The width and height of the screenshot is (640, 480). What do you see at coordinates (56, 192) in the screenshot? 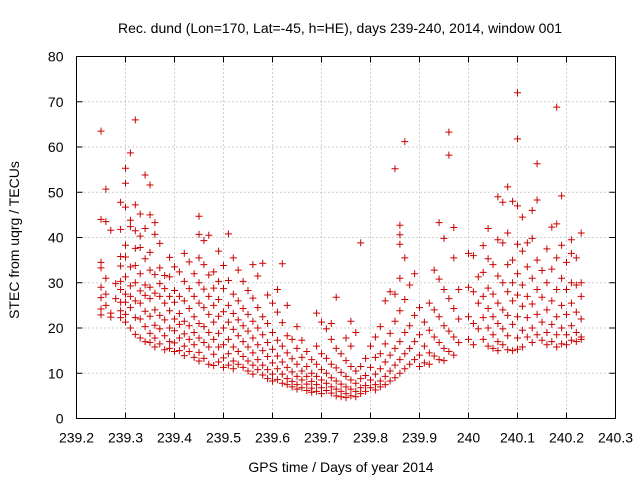
I see `y-tick-label: 50` at bounding box center [56, 192].